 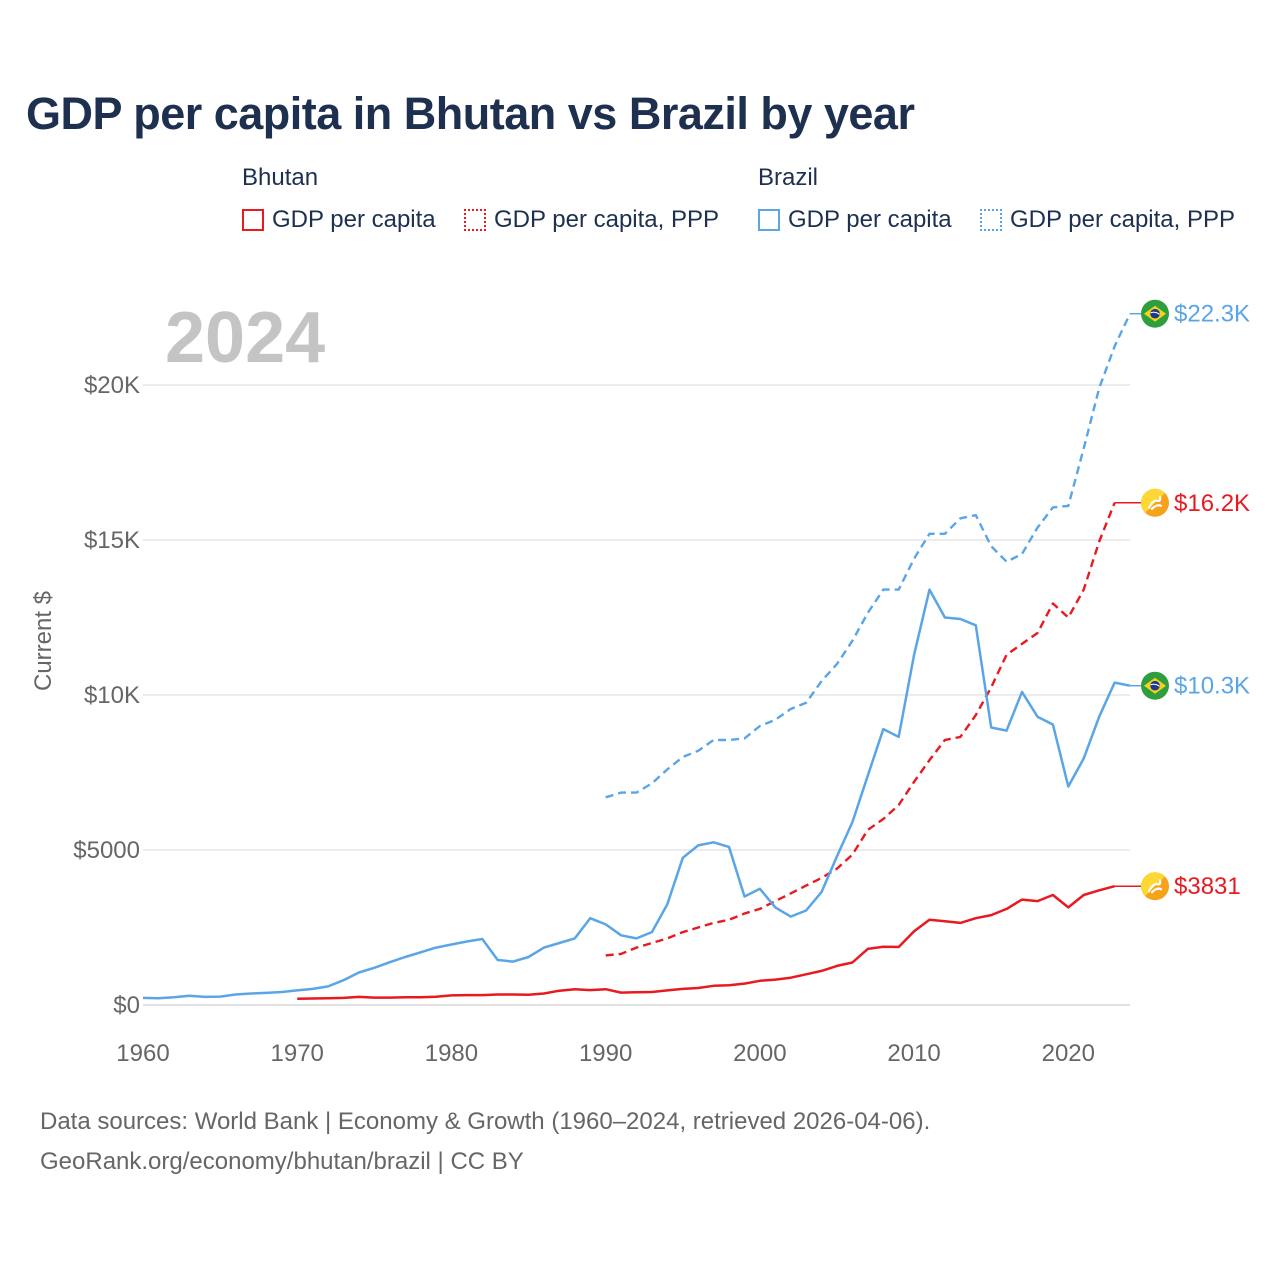 I want to click on x-tick-label: 1960, so click(x=142, y=1053).